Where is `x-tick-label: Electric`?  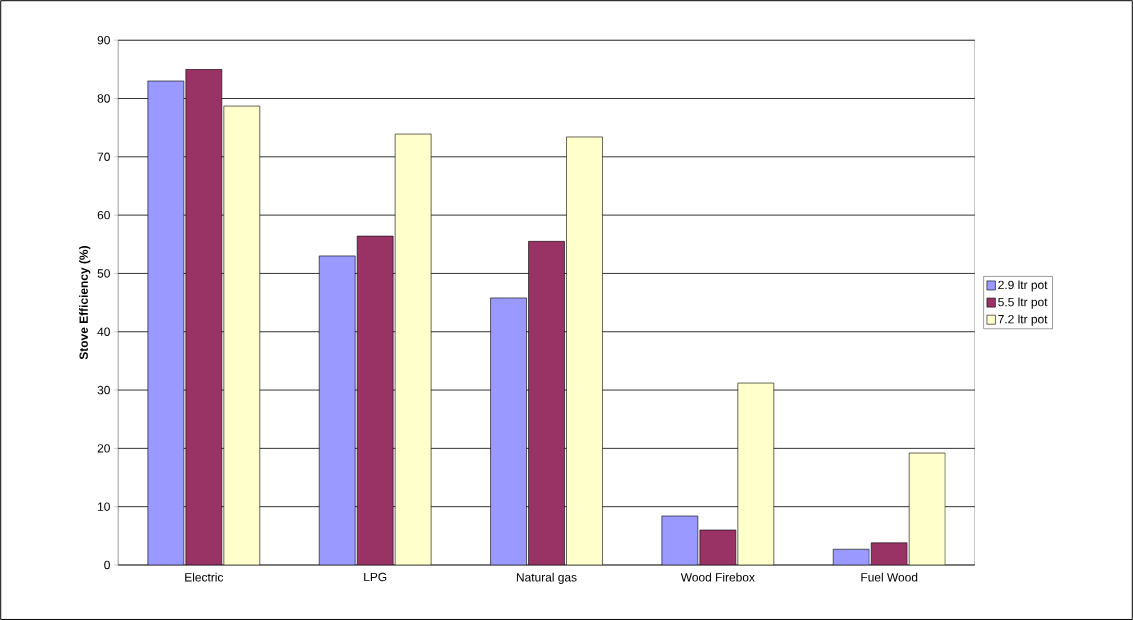 x-tick-label: Electric is located at coordinates (204, 577).